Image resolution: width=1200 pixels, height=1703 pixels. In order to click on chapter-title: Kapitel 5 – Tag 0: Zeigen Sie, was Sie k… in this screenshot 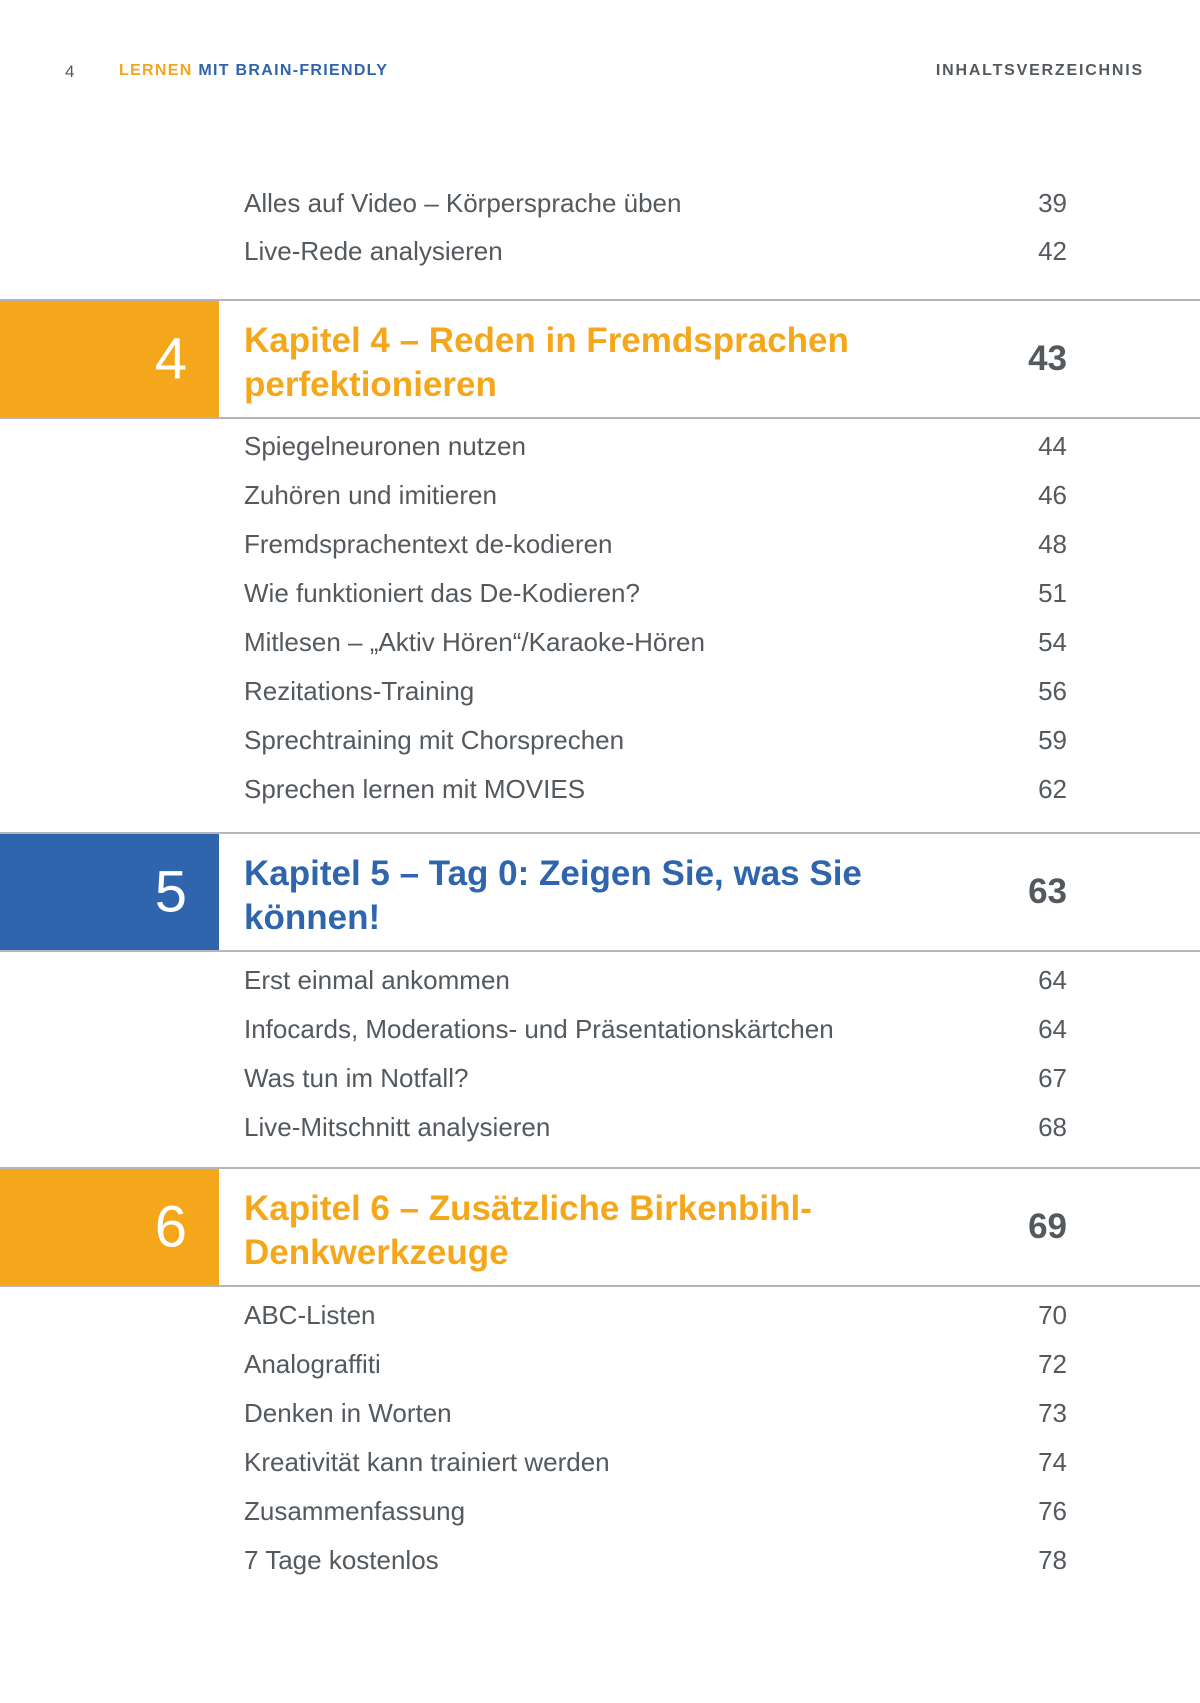, I will do `click(553, 895)`.